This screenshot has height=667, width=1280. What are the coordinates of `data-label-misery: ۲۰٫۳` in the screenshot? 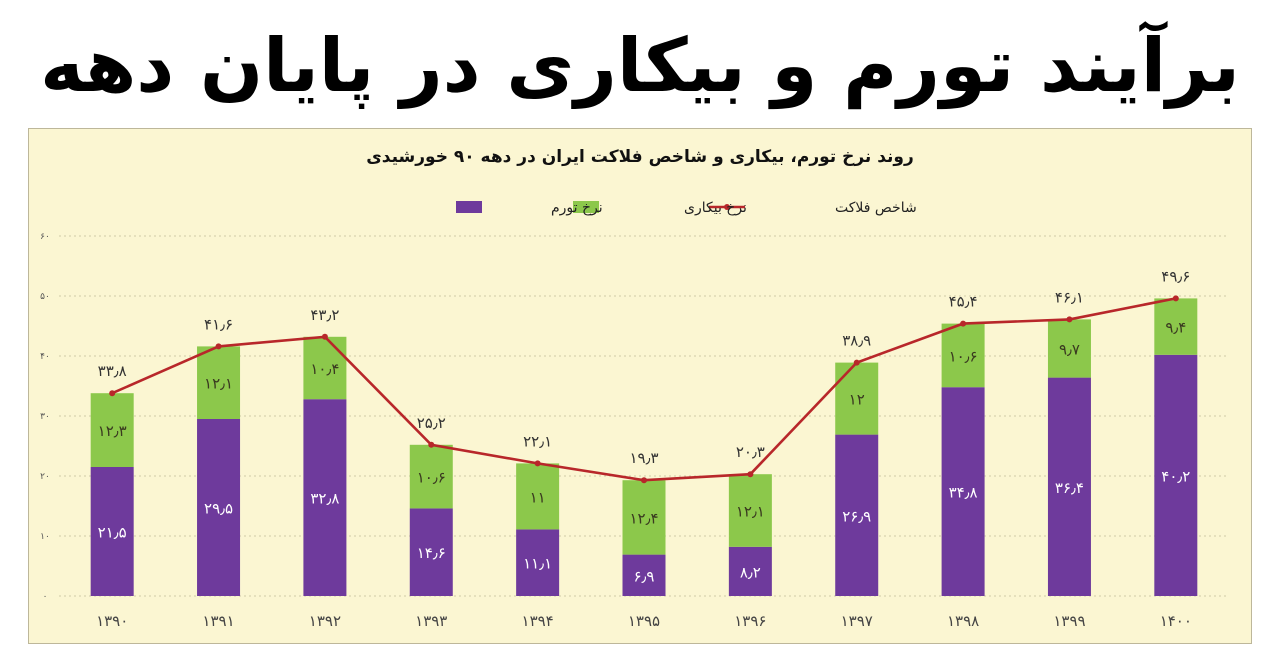 It's located at (750, 452).